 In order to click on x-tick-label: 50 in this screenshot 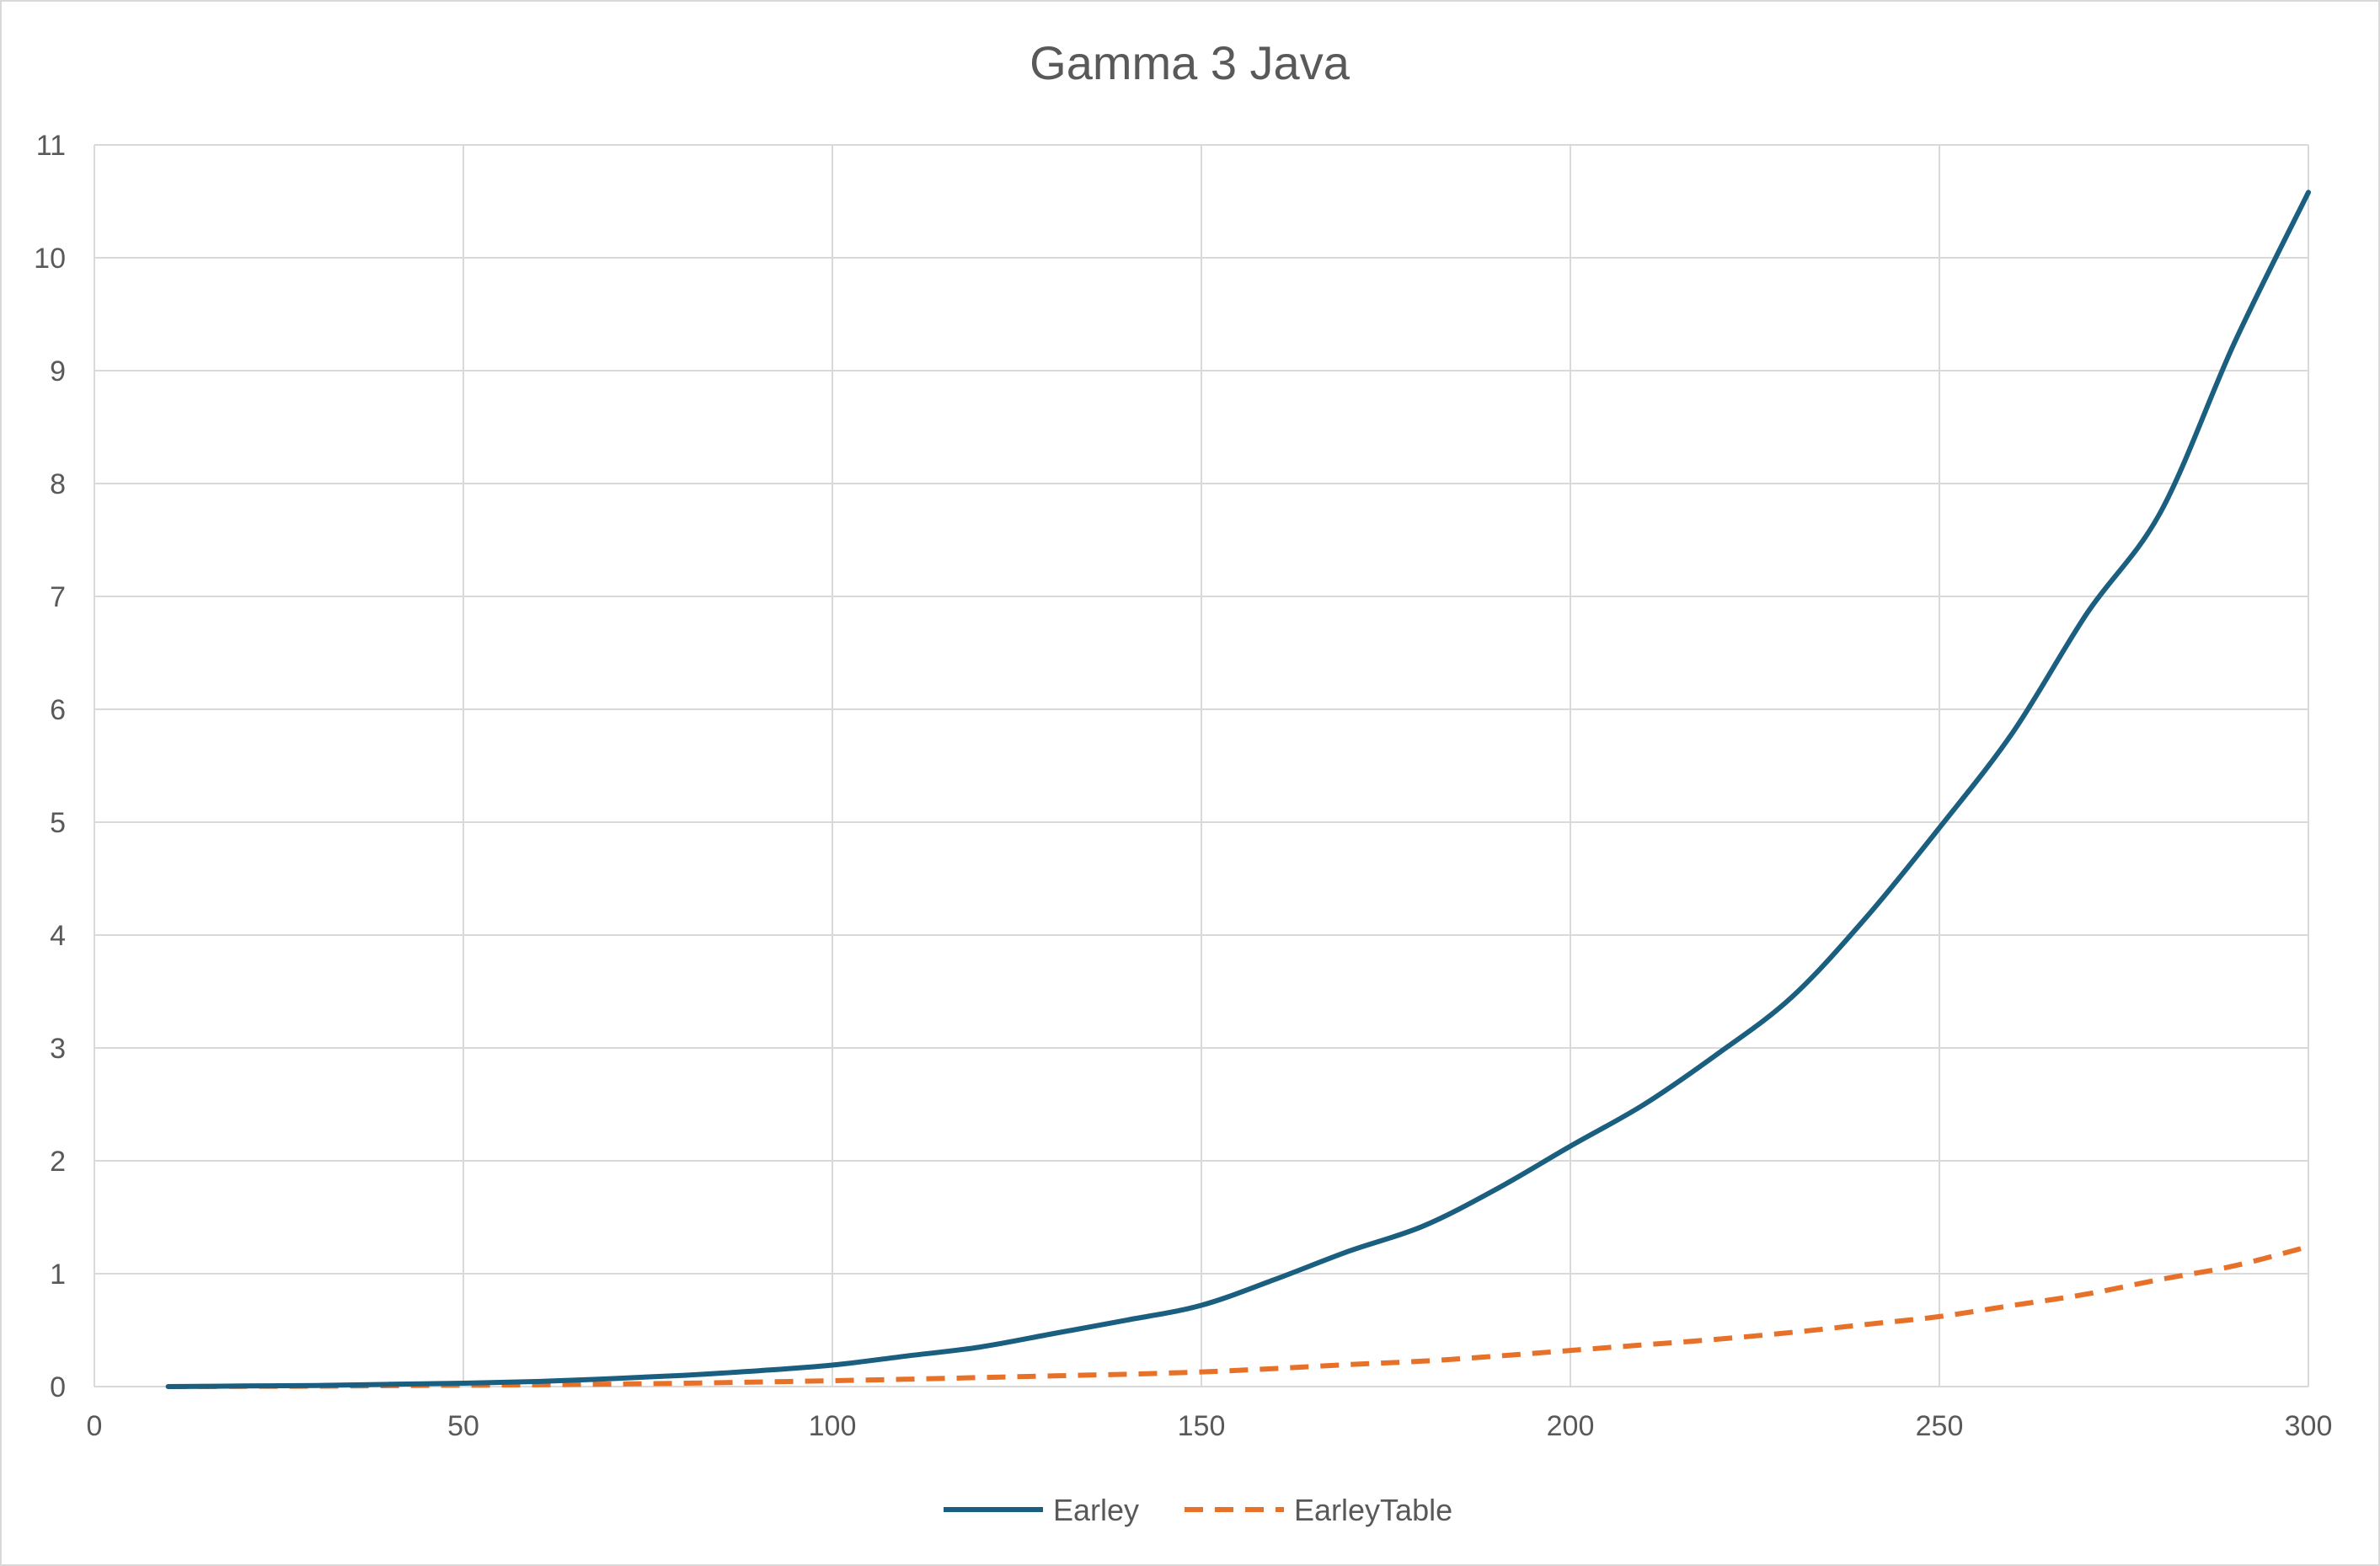, I will do `click(463, 1426)`.